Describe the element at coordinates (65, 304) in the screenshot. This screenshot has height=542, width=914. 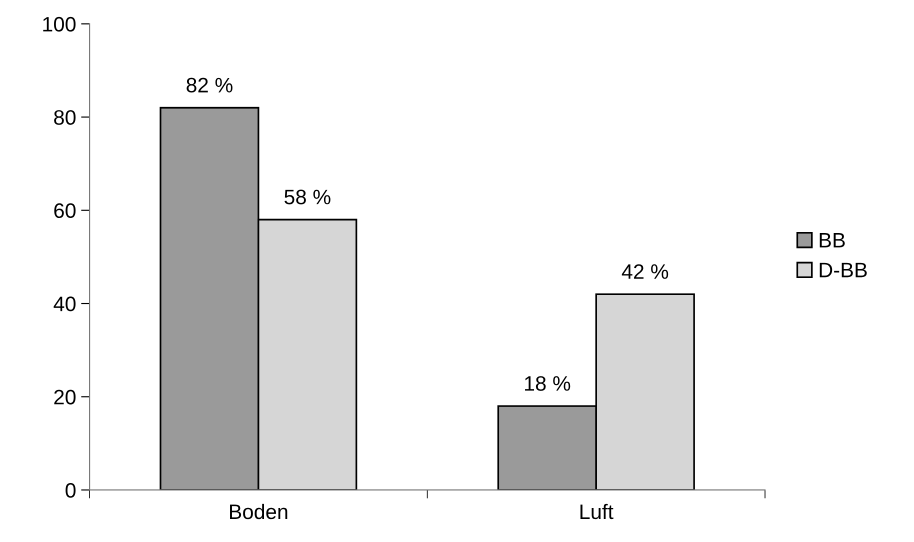
I see `y-tick-label: 40` at that location.